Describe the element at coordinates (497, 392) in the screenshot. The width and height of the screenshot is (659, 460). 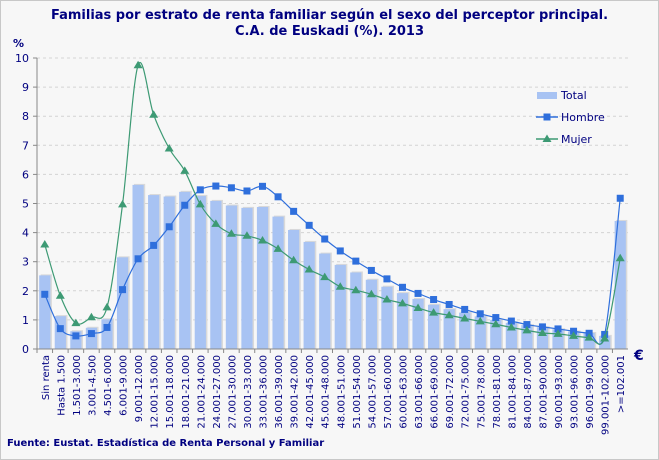
I see `x-tick-label: 78.001-81.000` at that location.